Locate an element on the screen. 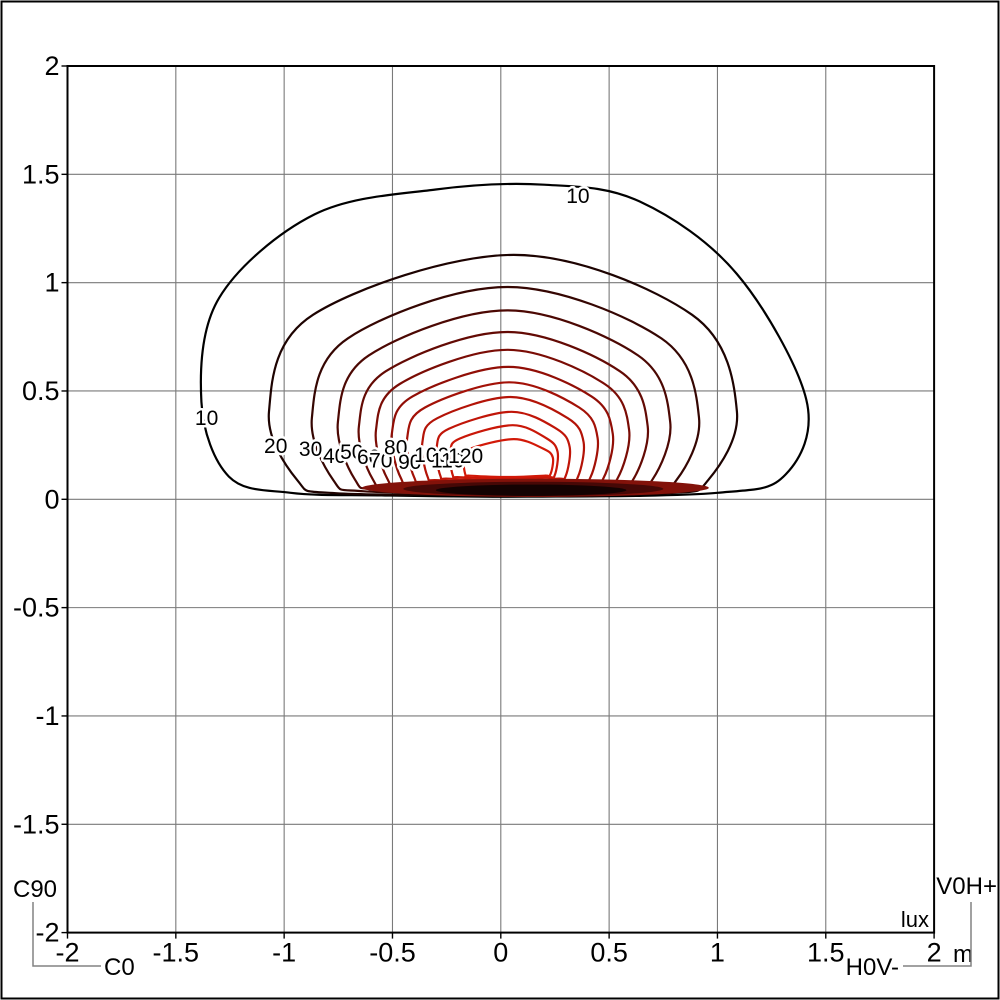  hotspot-band-layer is located at coordinates (531, 490).